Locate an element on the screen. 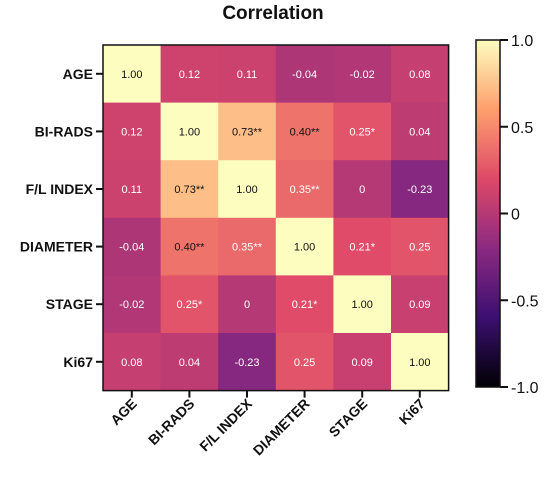  column-label: BI-RADS is located at coordinates (171, 421).